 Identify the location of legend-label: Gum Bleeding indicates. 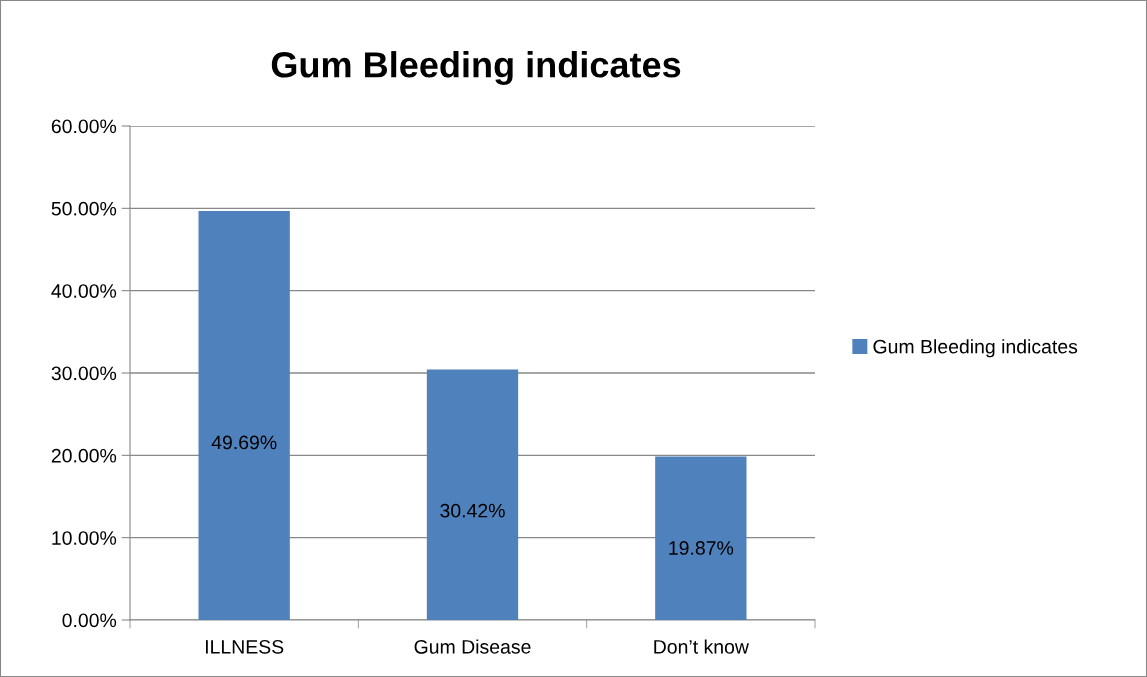
(975, 348).